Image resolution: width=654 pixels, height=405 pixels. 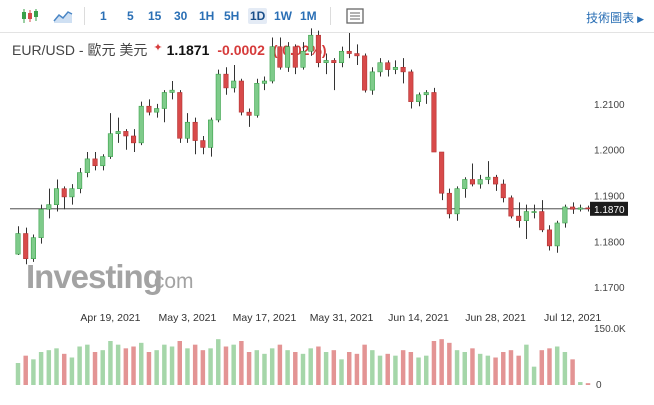 I want to click on timeframe-1: 1, so click(x=103, y=16).